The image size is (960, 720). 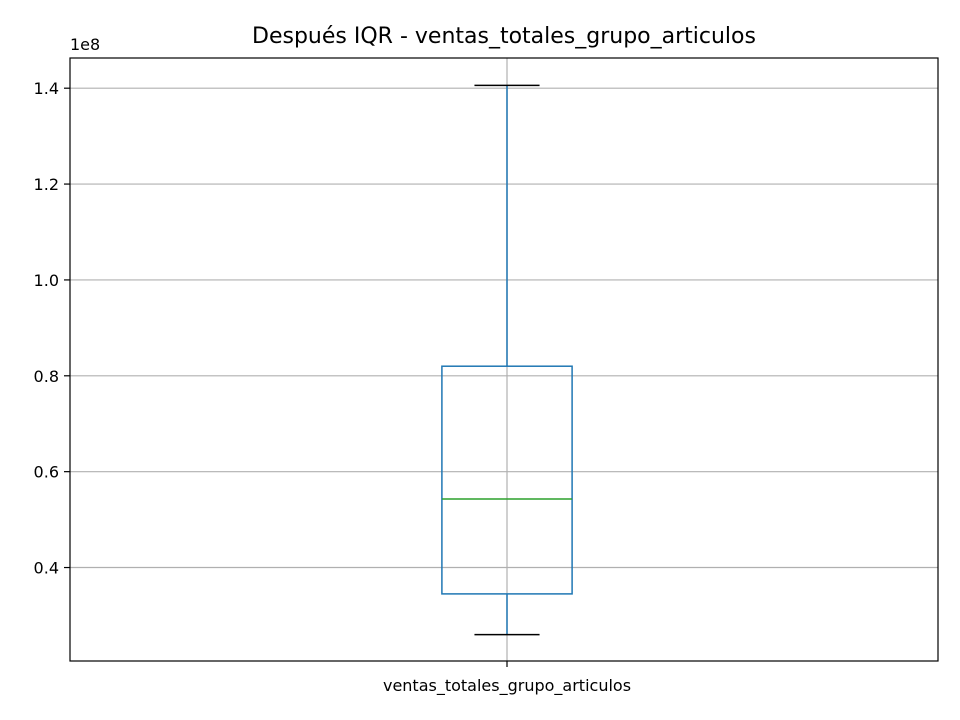 What do you see at coordinates (507, 480) in the screenshot?
I see `iqr-box` at bounding box center [507, 480].